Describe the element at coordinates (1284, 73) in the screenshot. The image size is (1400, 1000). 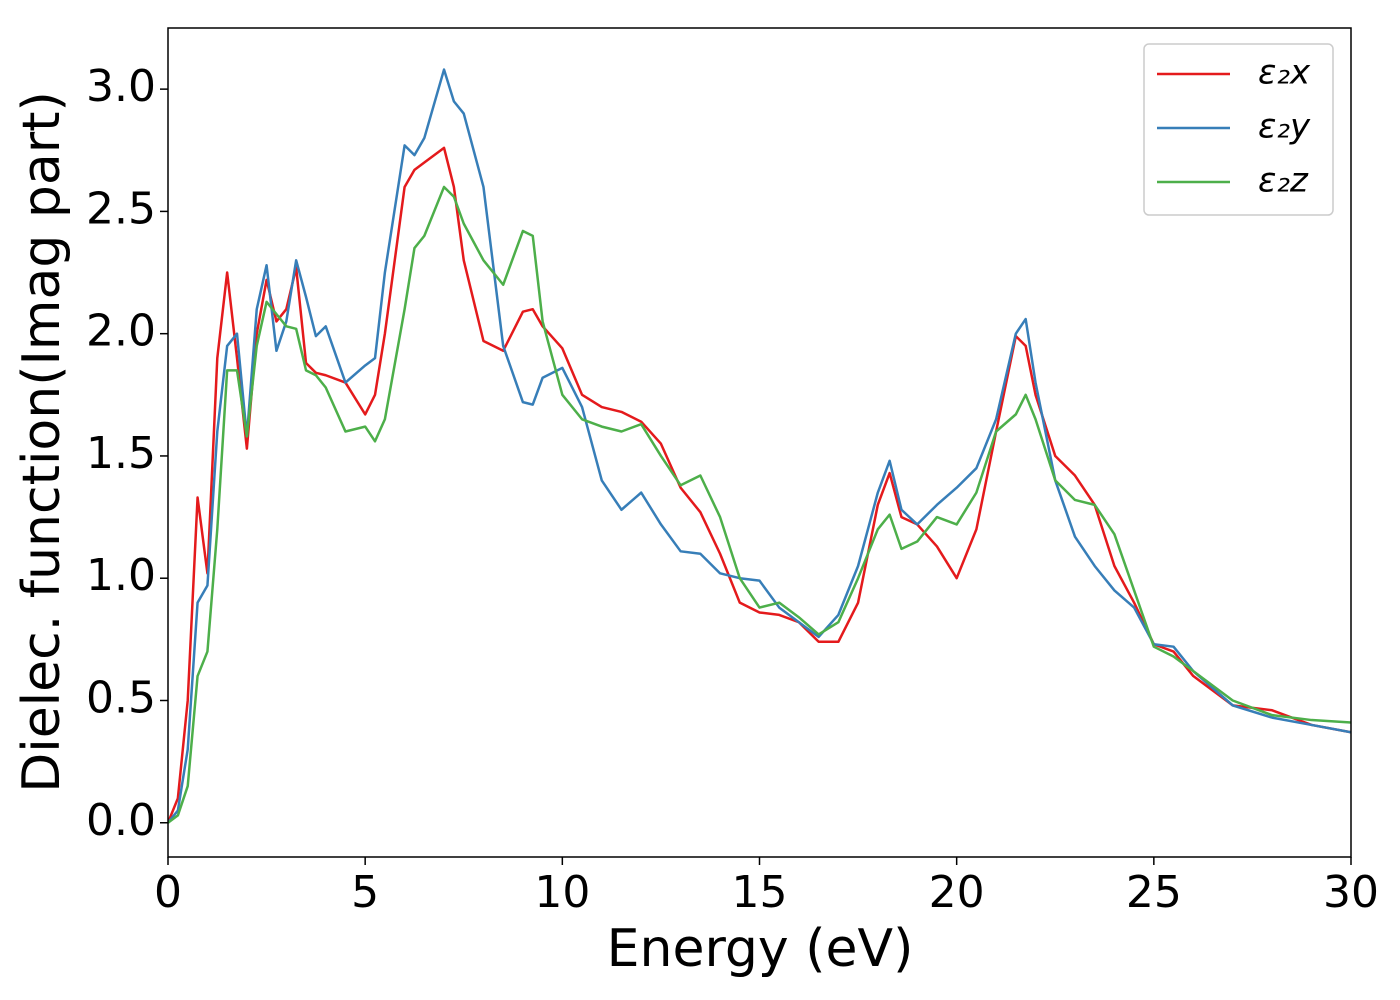
I see `legend-label: ε₂x` at that location.